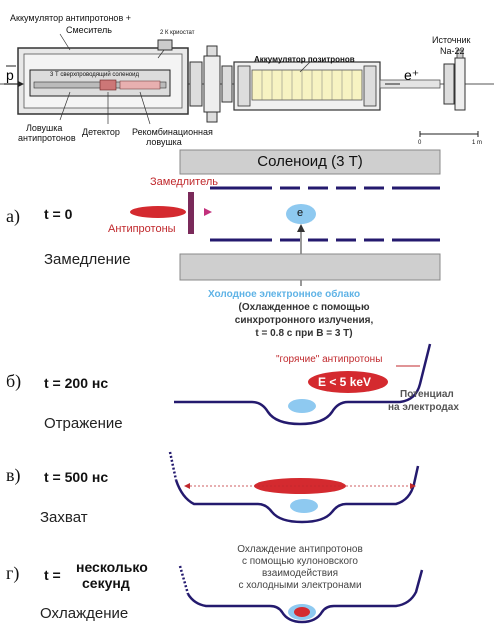 The image size is (494, 630). Describe the element at coordinates (108, 85) in the screenshot. I see `detector-element` at that location.